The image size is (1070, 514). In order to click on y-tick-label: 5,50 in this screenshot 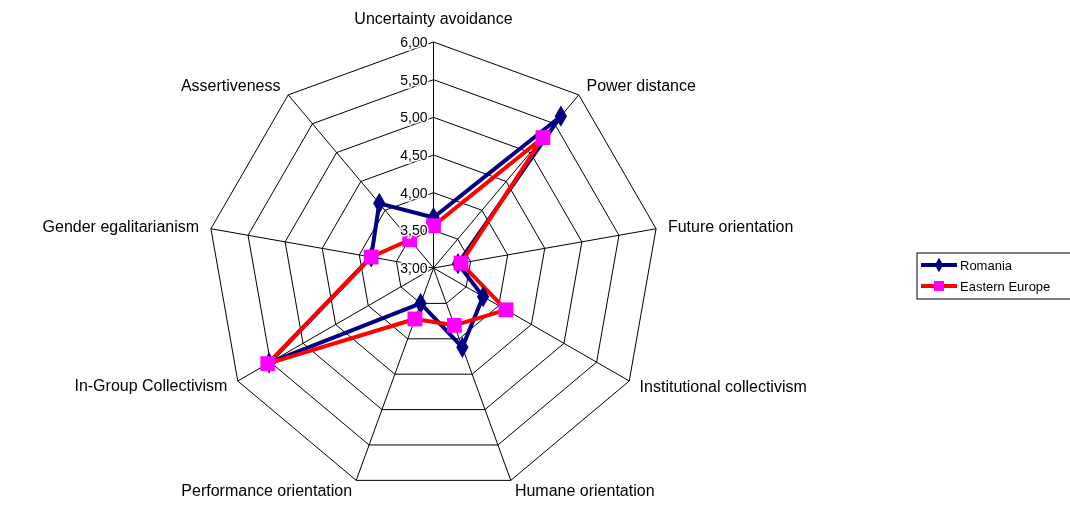, I will do `click(414, 79)`.